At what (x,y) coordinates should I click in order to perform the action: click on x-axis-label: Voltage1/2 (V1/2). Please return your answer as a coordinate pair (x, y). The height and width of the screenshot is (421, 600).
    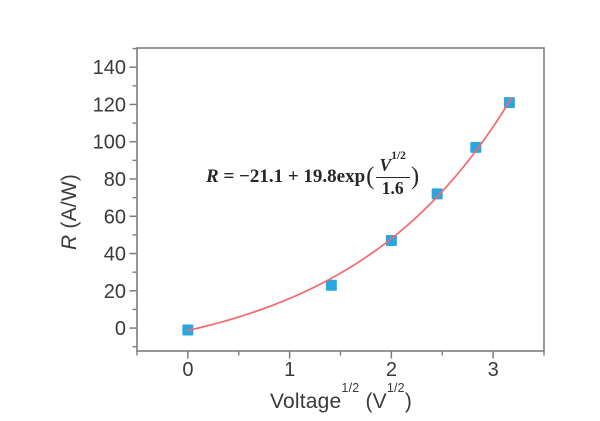
    Looking at the image, I should click on (341, 398).